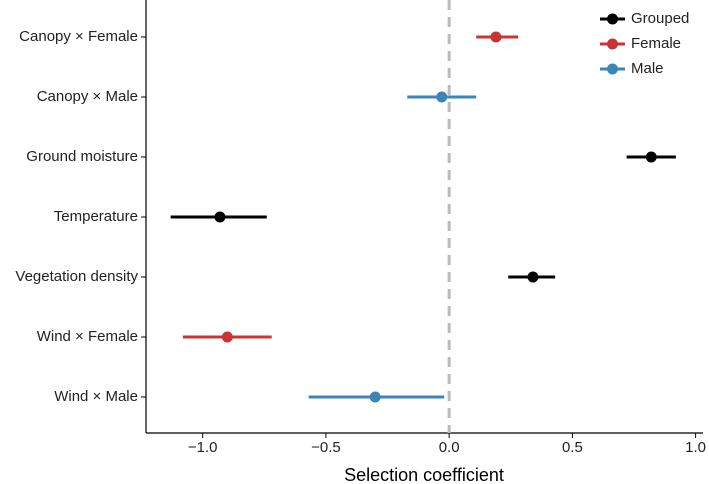 Image resolution: width=709 pixels, height=484 pixels. Describe the element at coordinates (78, 36) in the screenshot. I see `y-tick-label: Canopy × Female` at that location.